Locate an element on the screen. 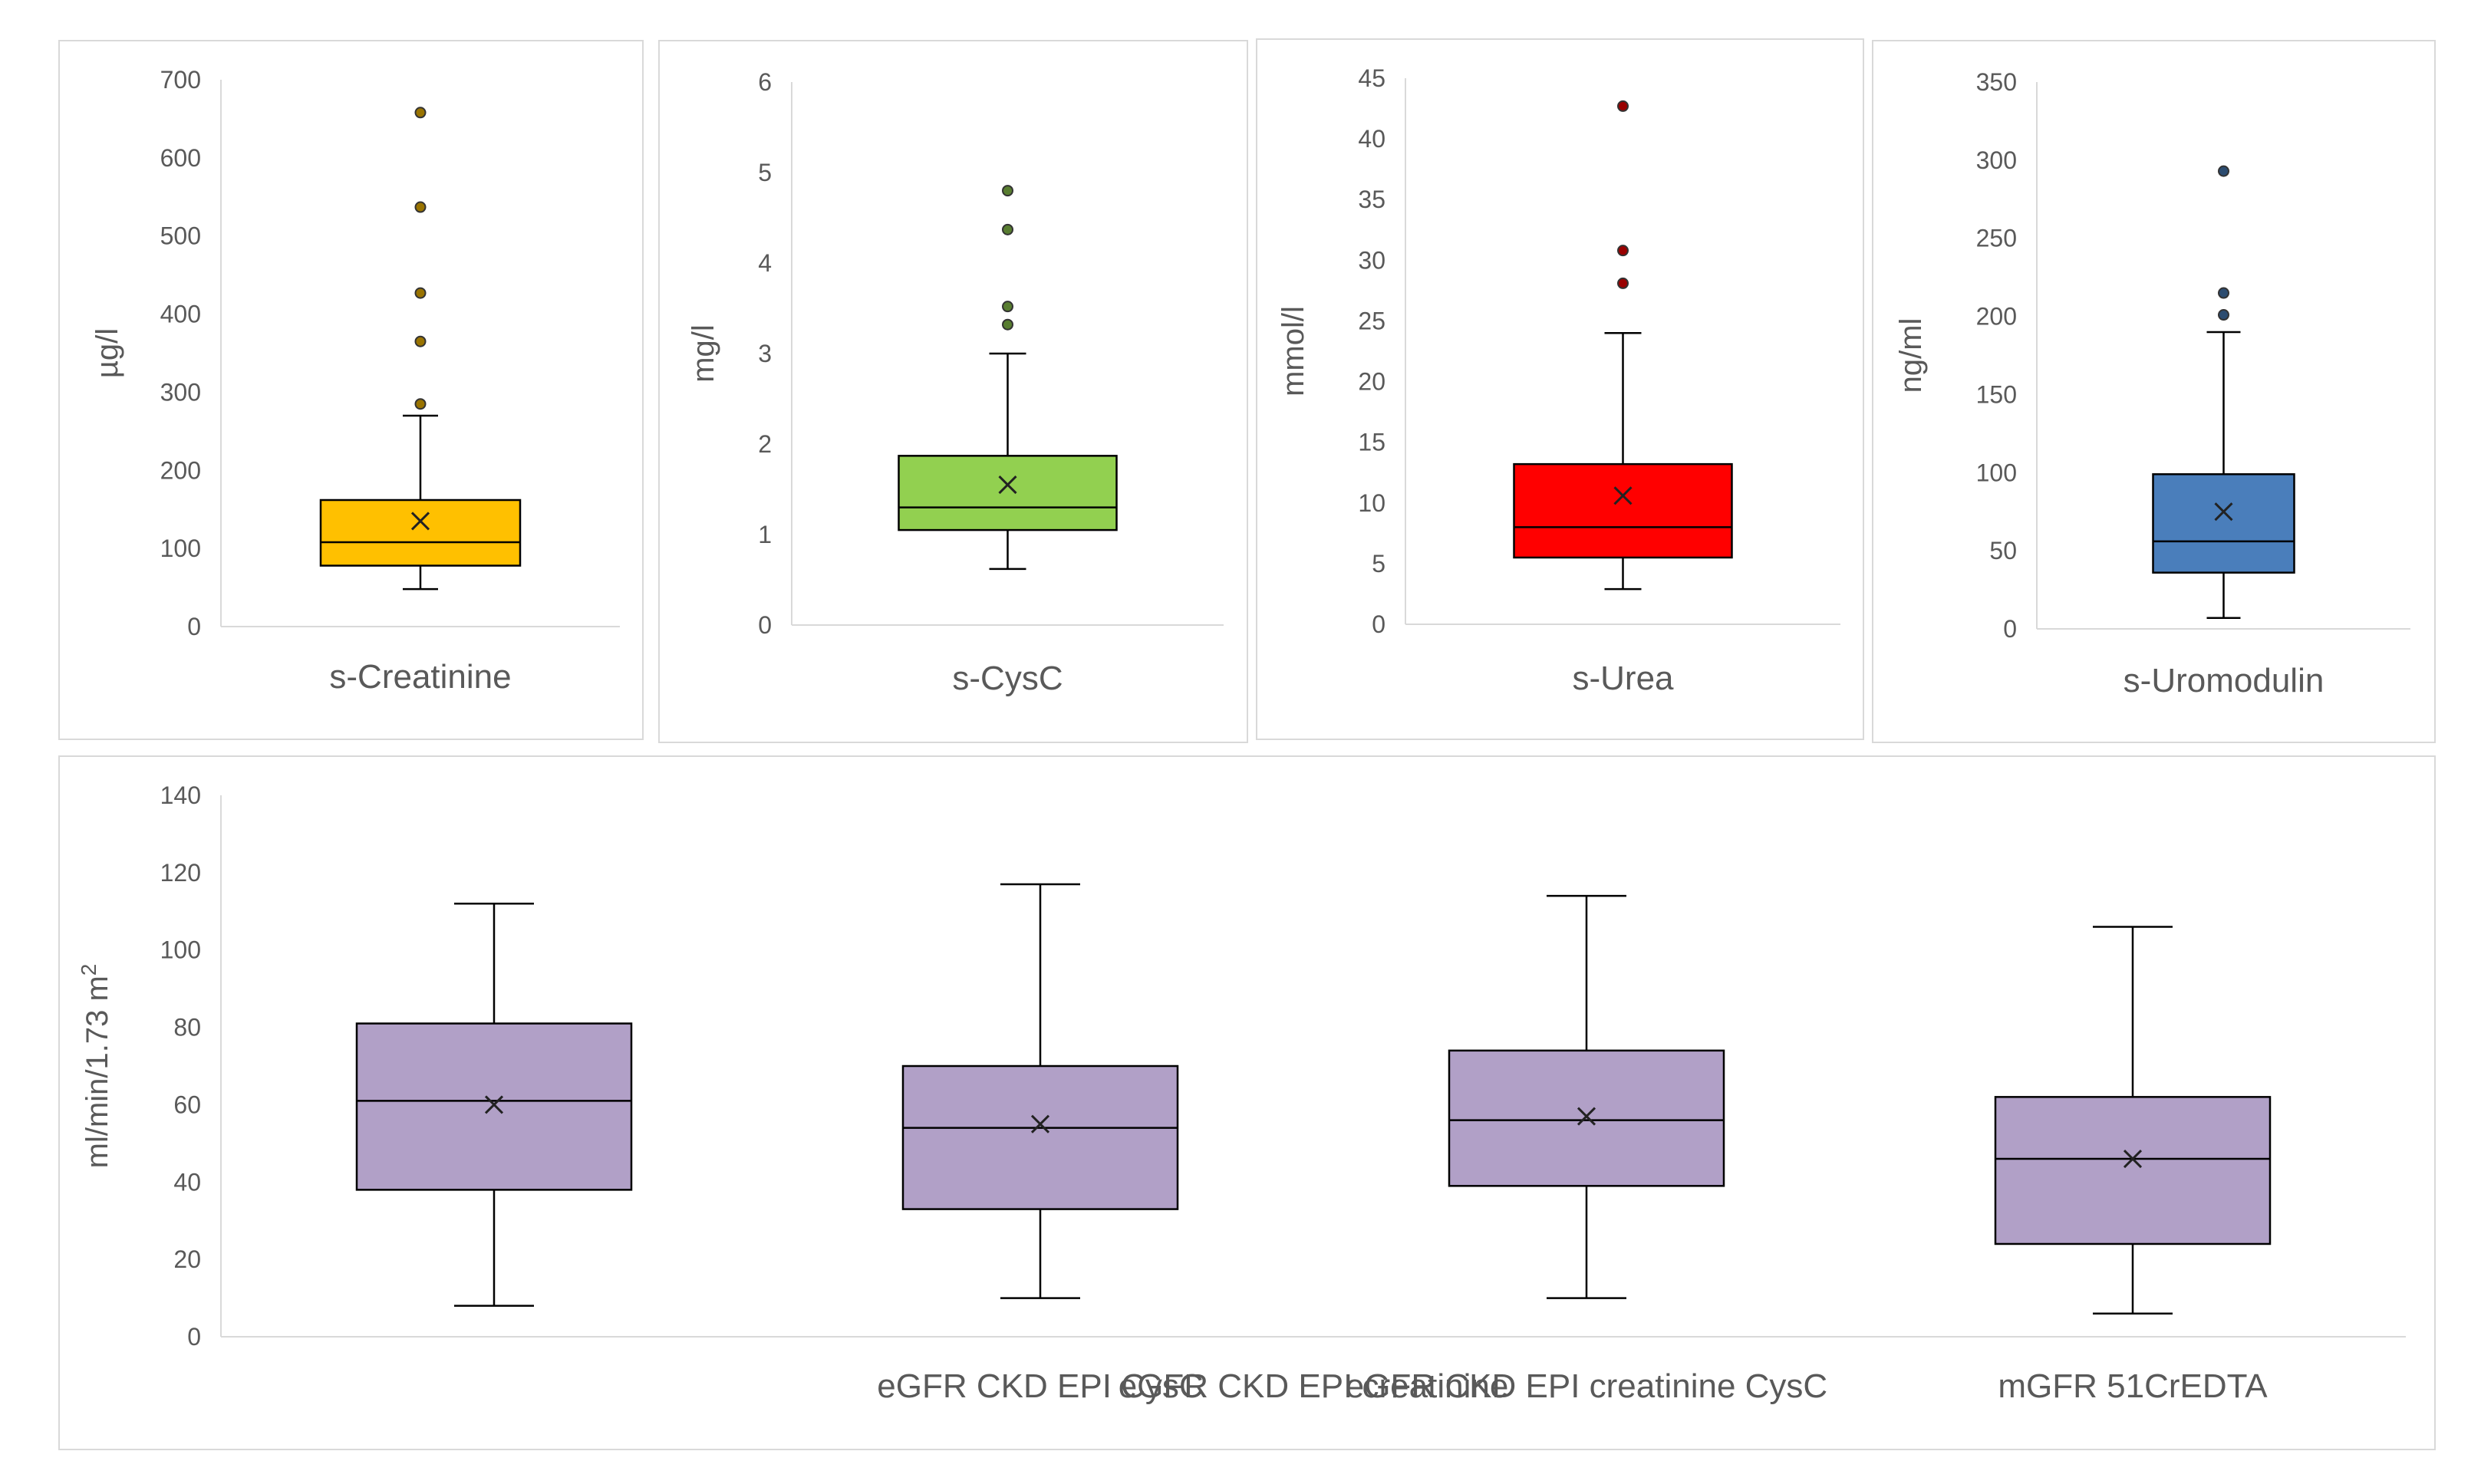 This screenshot has height=1484, width=2481. y-axis-label: mmol/l is located at coordinates (1294, 351).